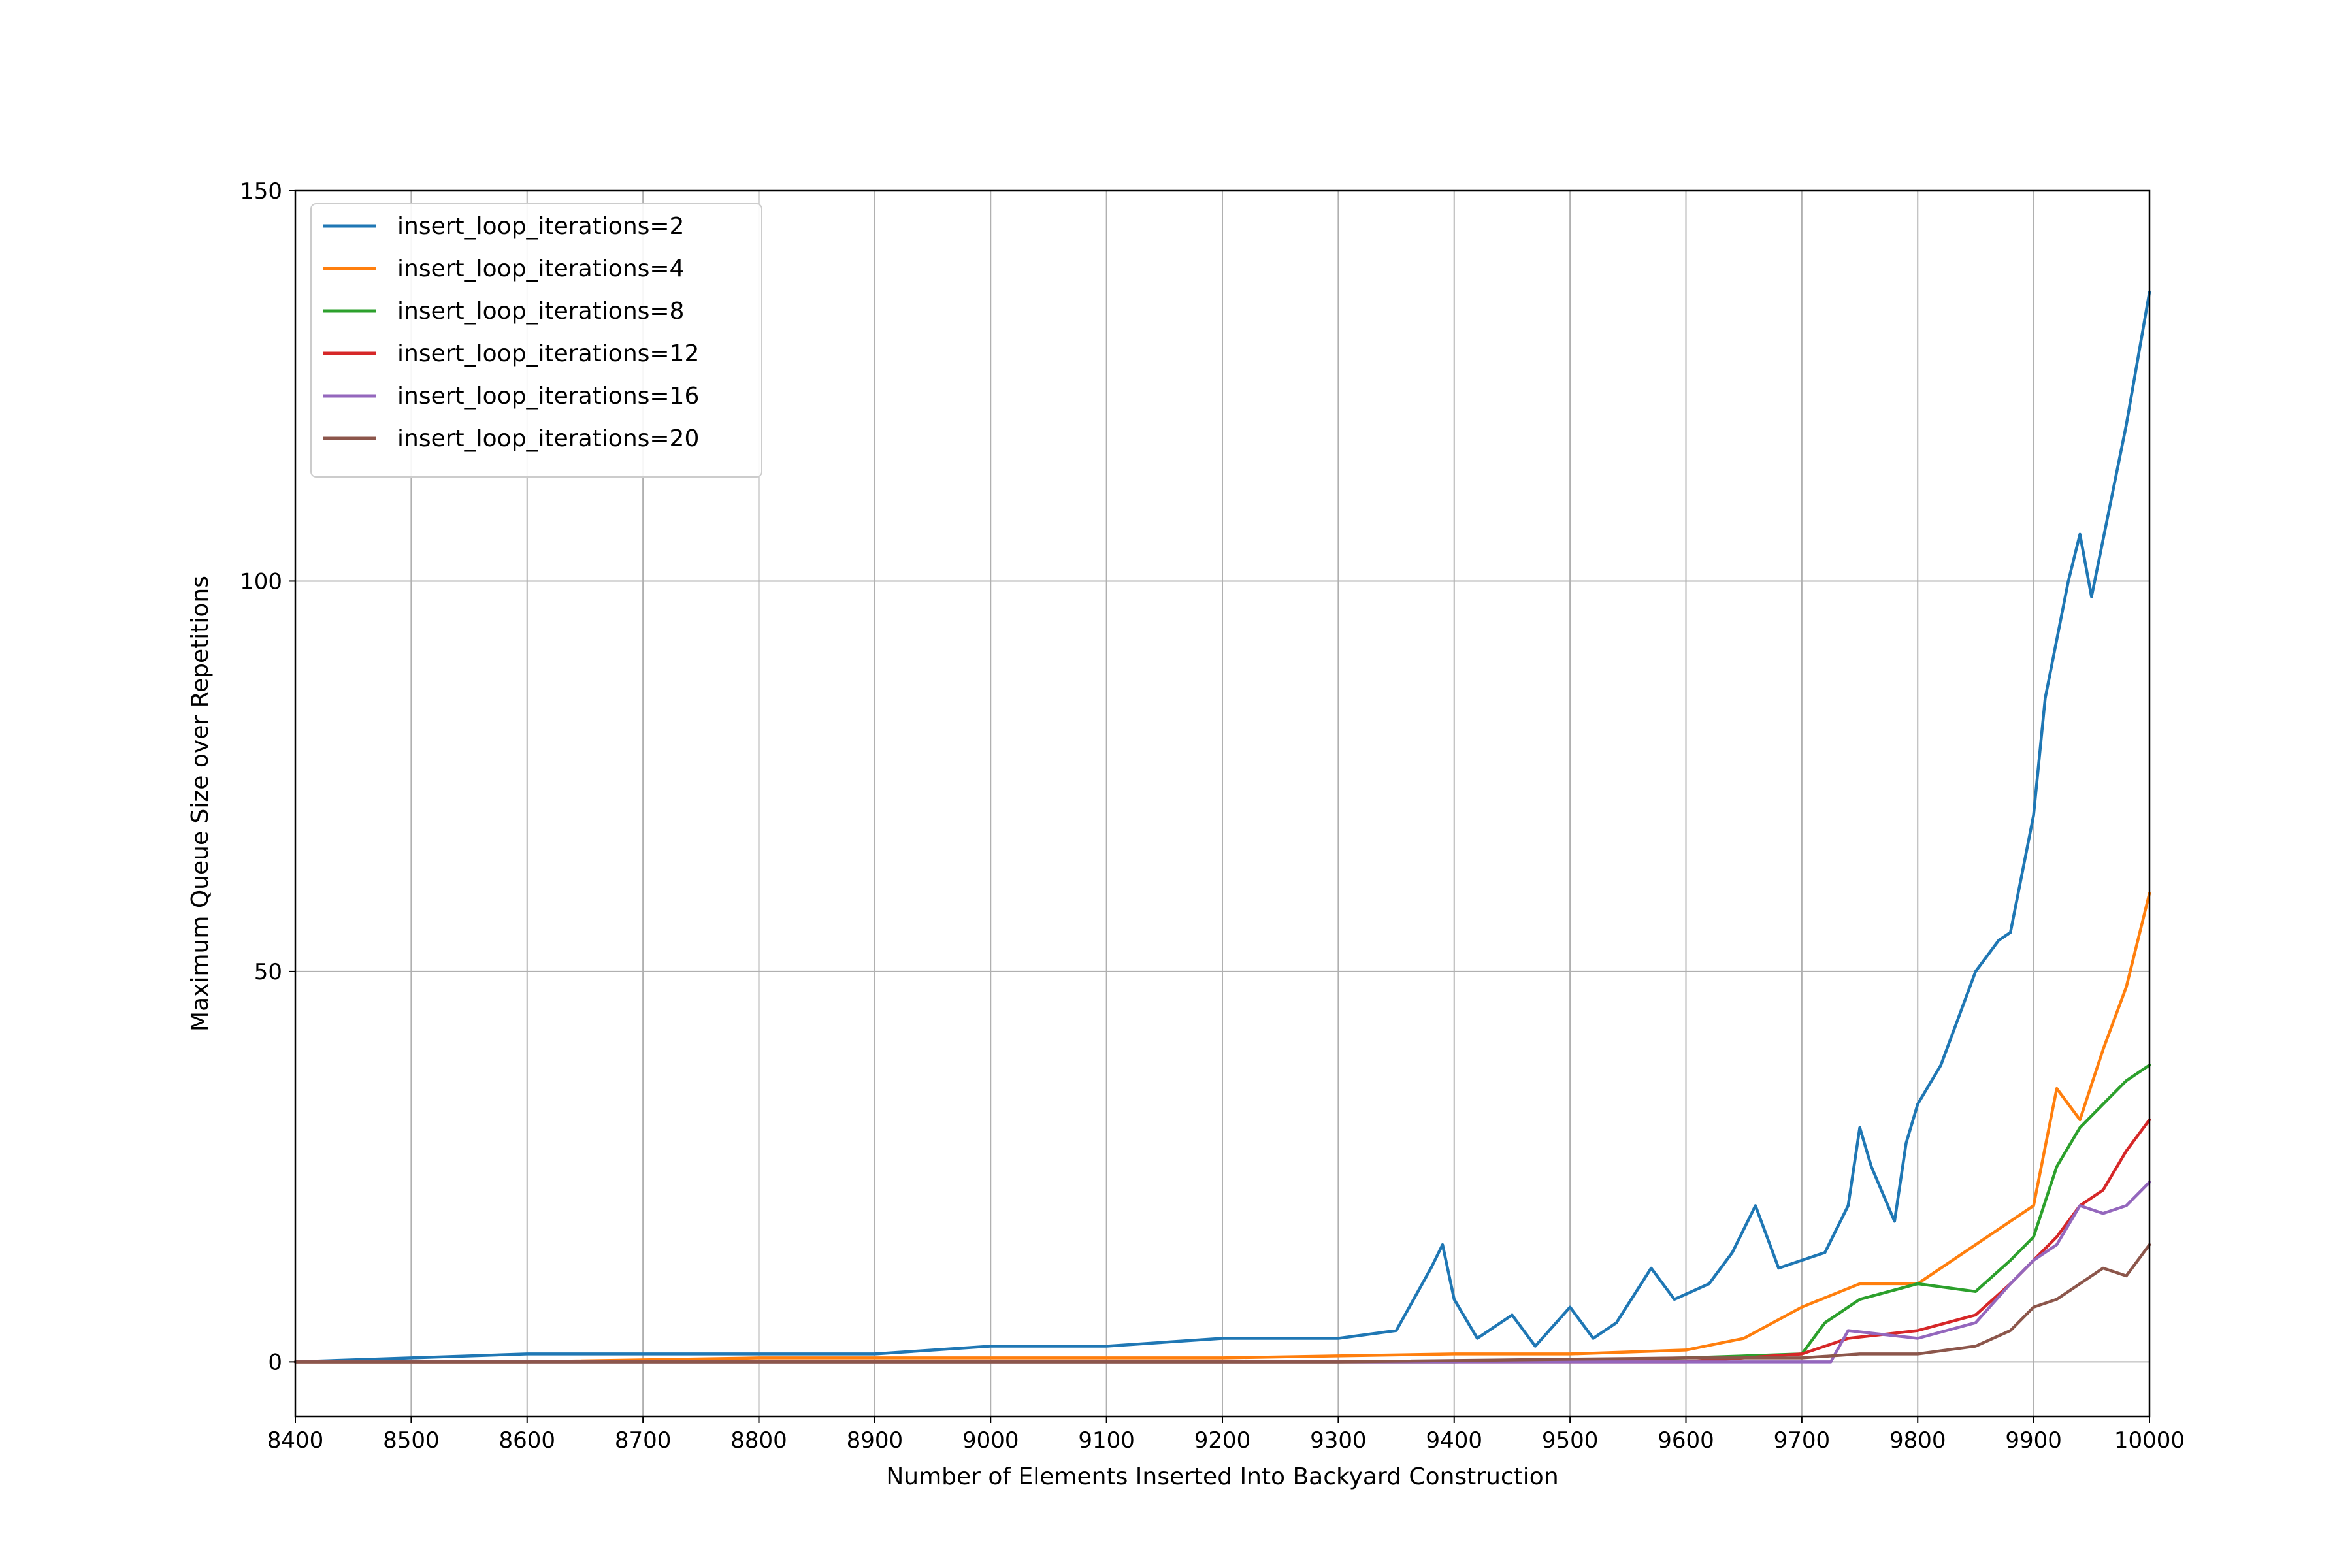 The width and height of the screenshot is (2352, 1568). Describe the element at coordinates (540, 311) in the screenshot. I see `legend-label: insert_loop_iterations=8` at that location.